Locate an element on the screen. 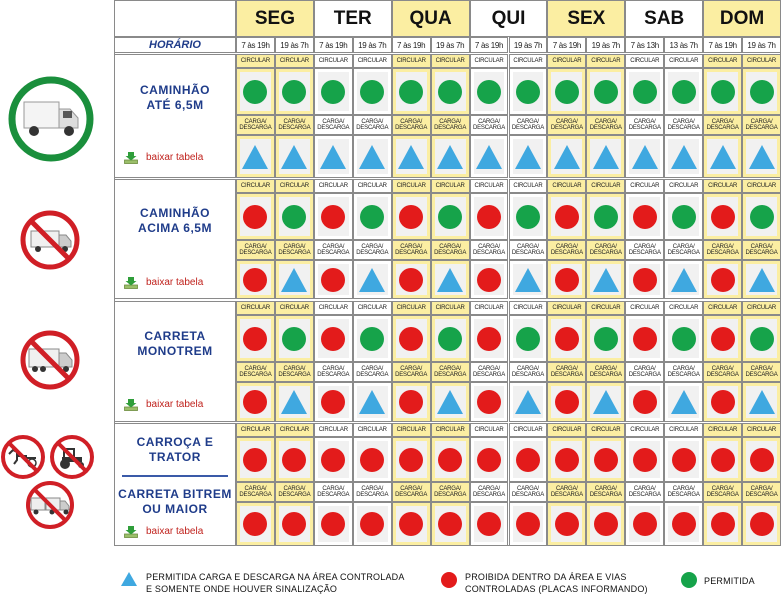 The width and height of the screenshot is (782, 595). hours-cell: 19 às 7h is located at coordinates (606, 45).